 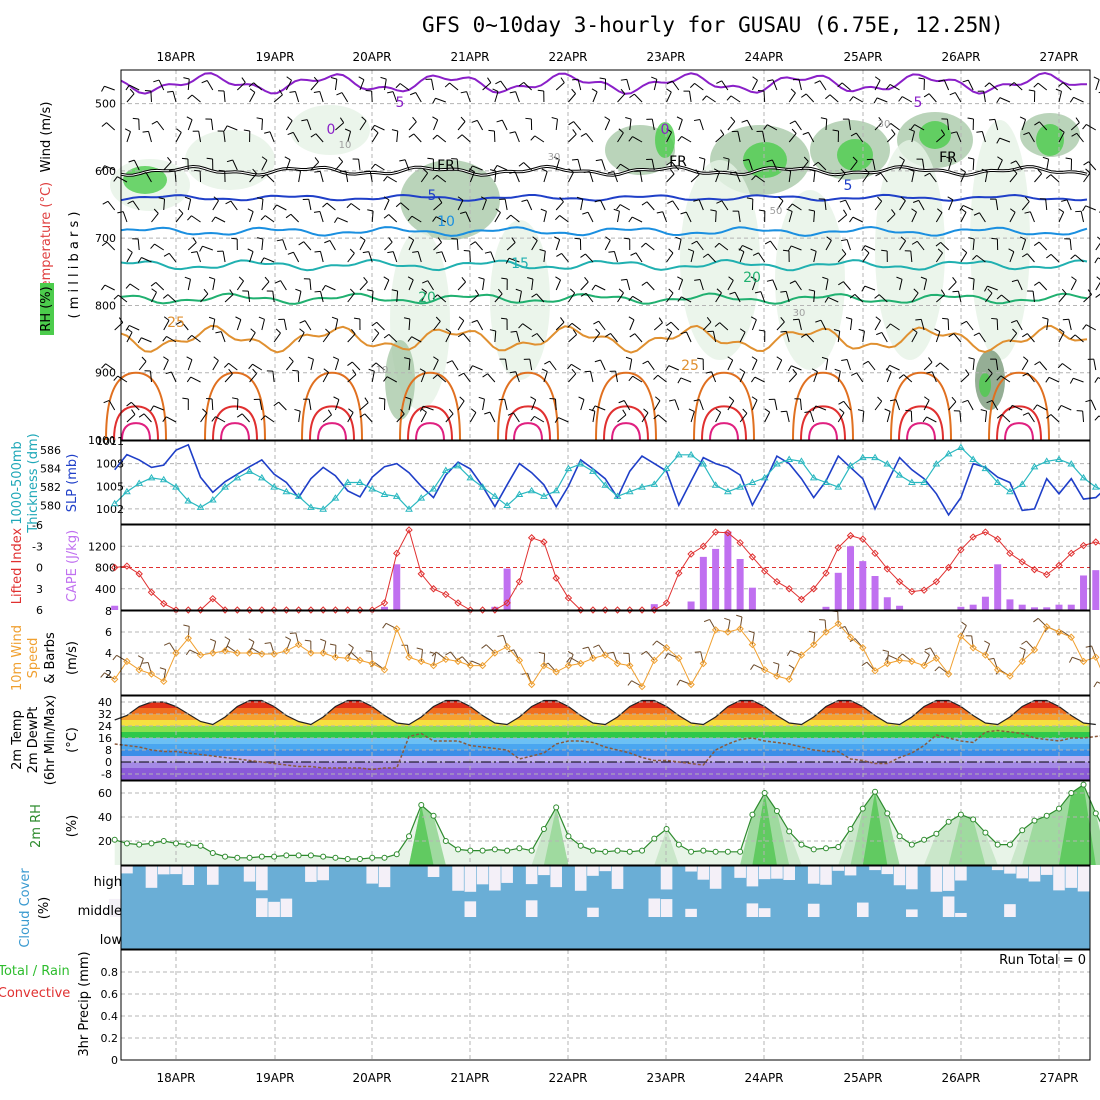 What do you see at coordinates (499, 121) in the screenshot?
I see `upper-barb-32-1-flag` at bounding box center [499, 121].